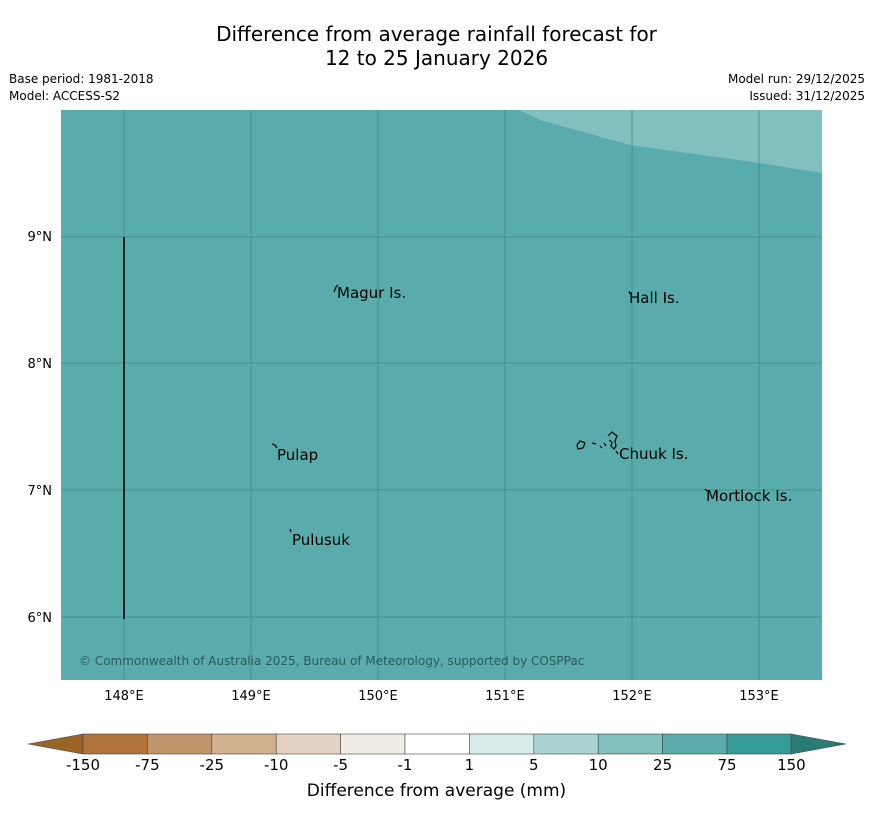 The height and width of the screenshot is (816, 873). What do you see at coordinates (791, 765) in the screenshot?
I see `colorbar-tick-label: 150` at bounding box center [791, 765].